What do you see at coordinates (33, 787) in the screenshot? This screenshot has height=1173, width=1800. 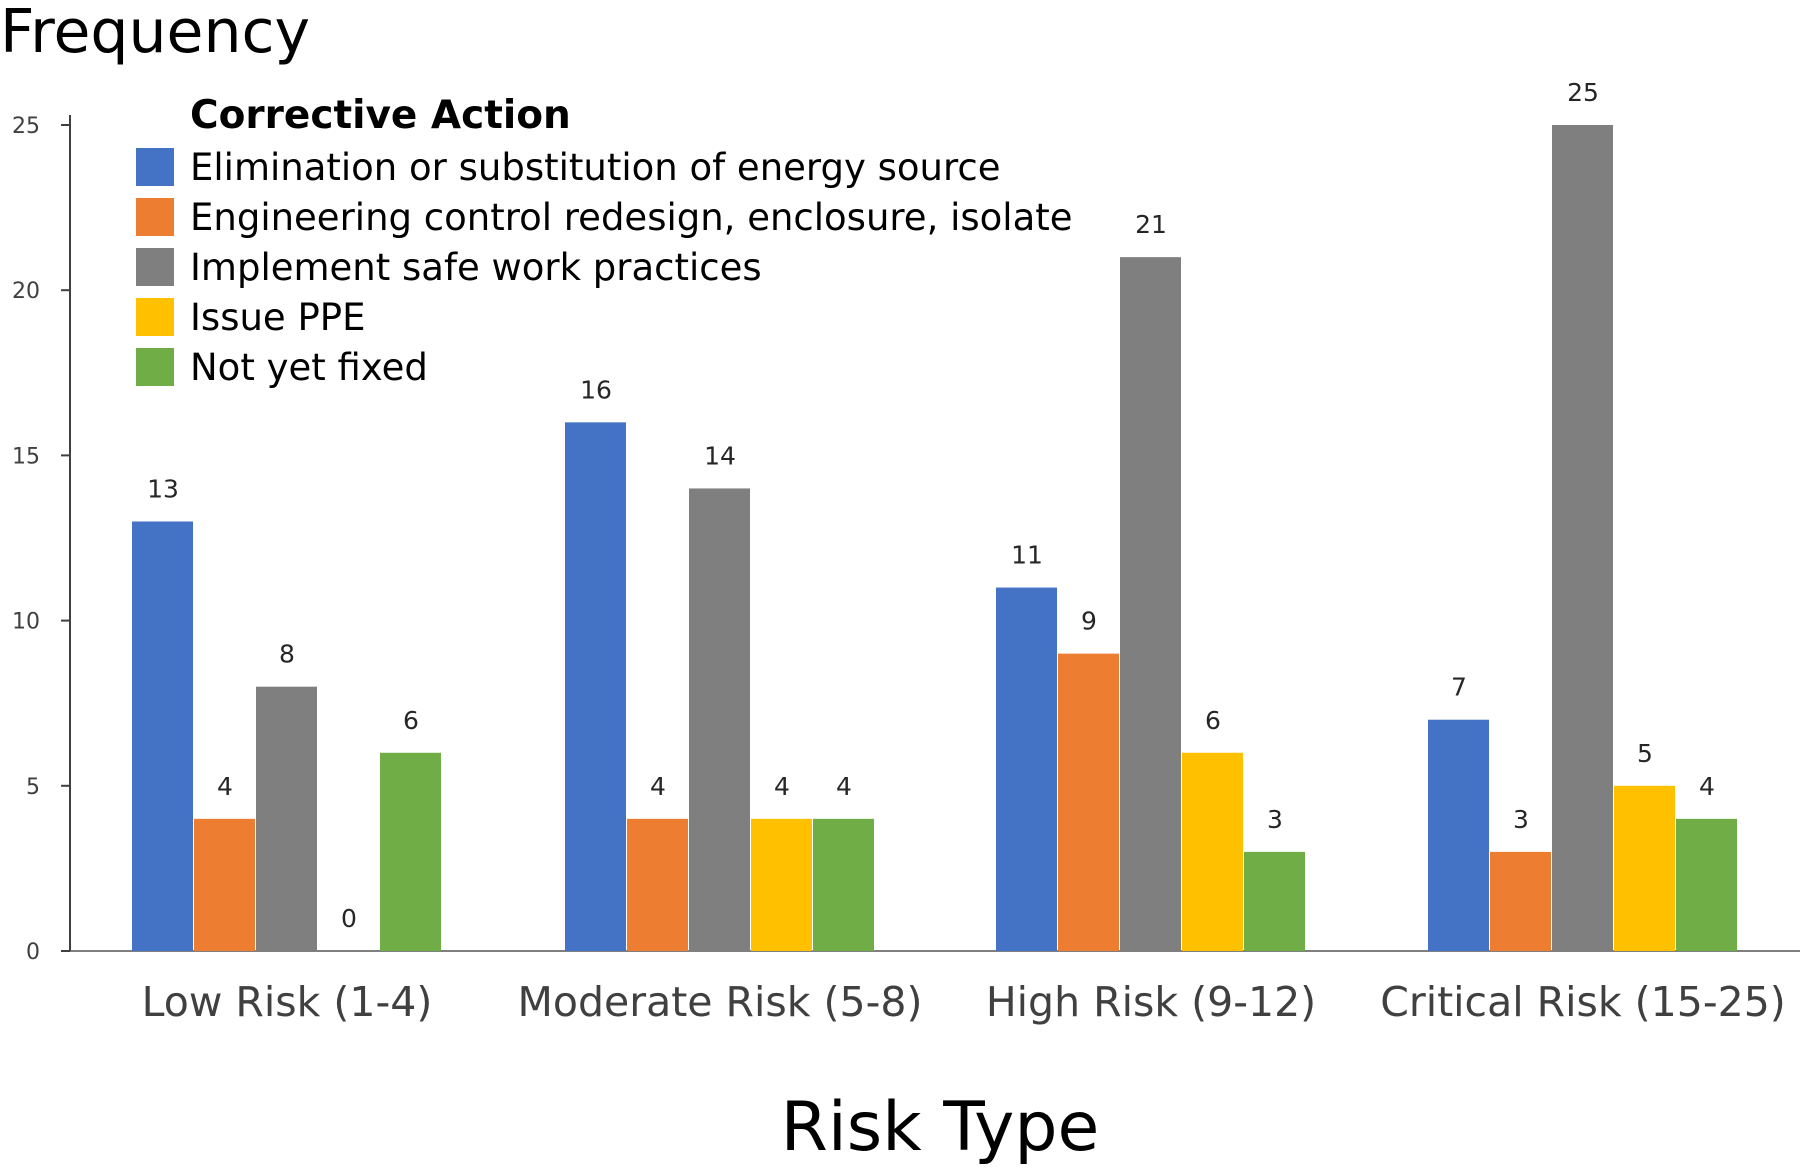 I see `y-tick-label: 5` at bounding box center [33, 787].